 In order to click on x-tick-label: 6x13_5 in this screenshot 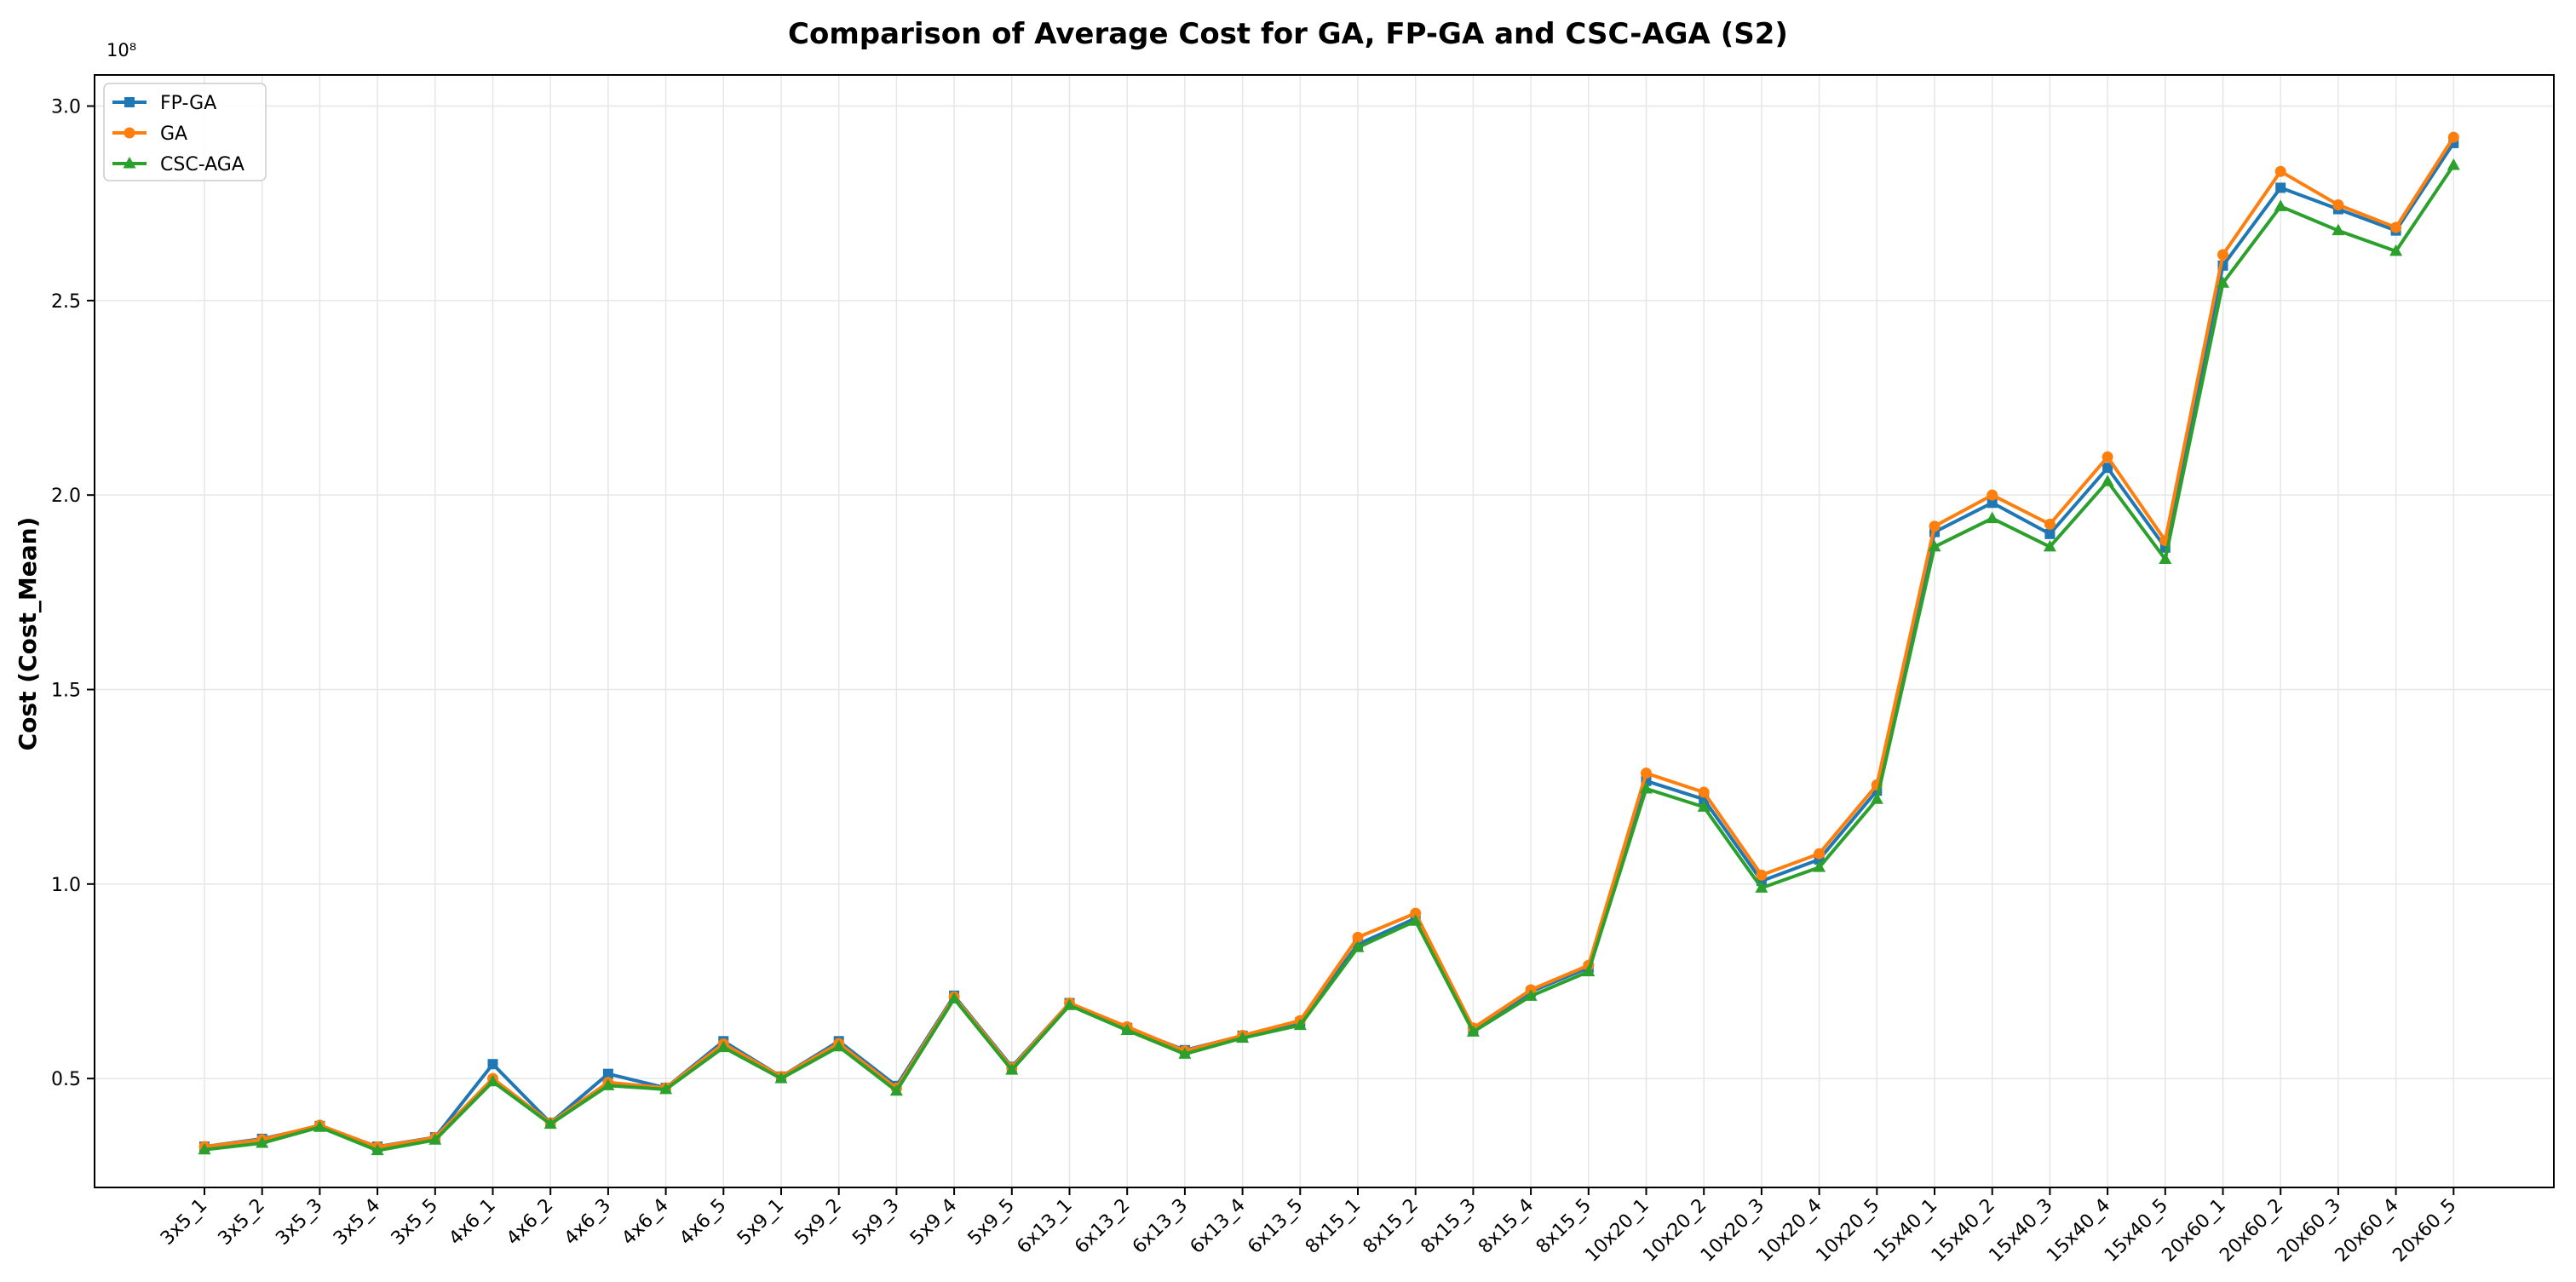, I will do `click(1276, 1226)`.